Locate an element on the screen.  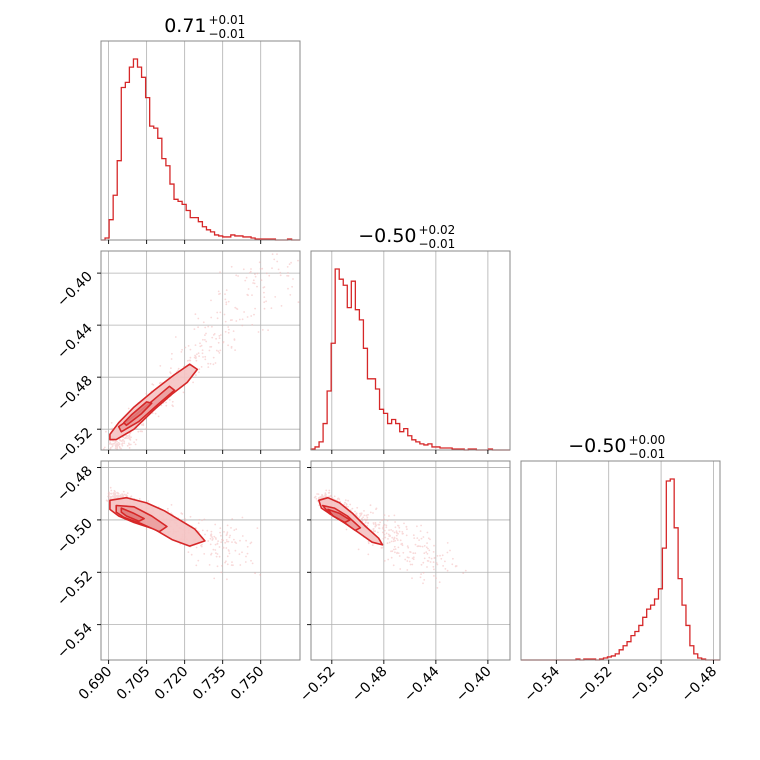
y-tick-label: −0.54 is located at coordinates (75, 641).